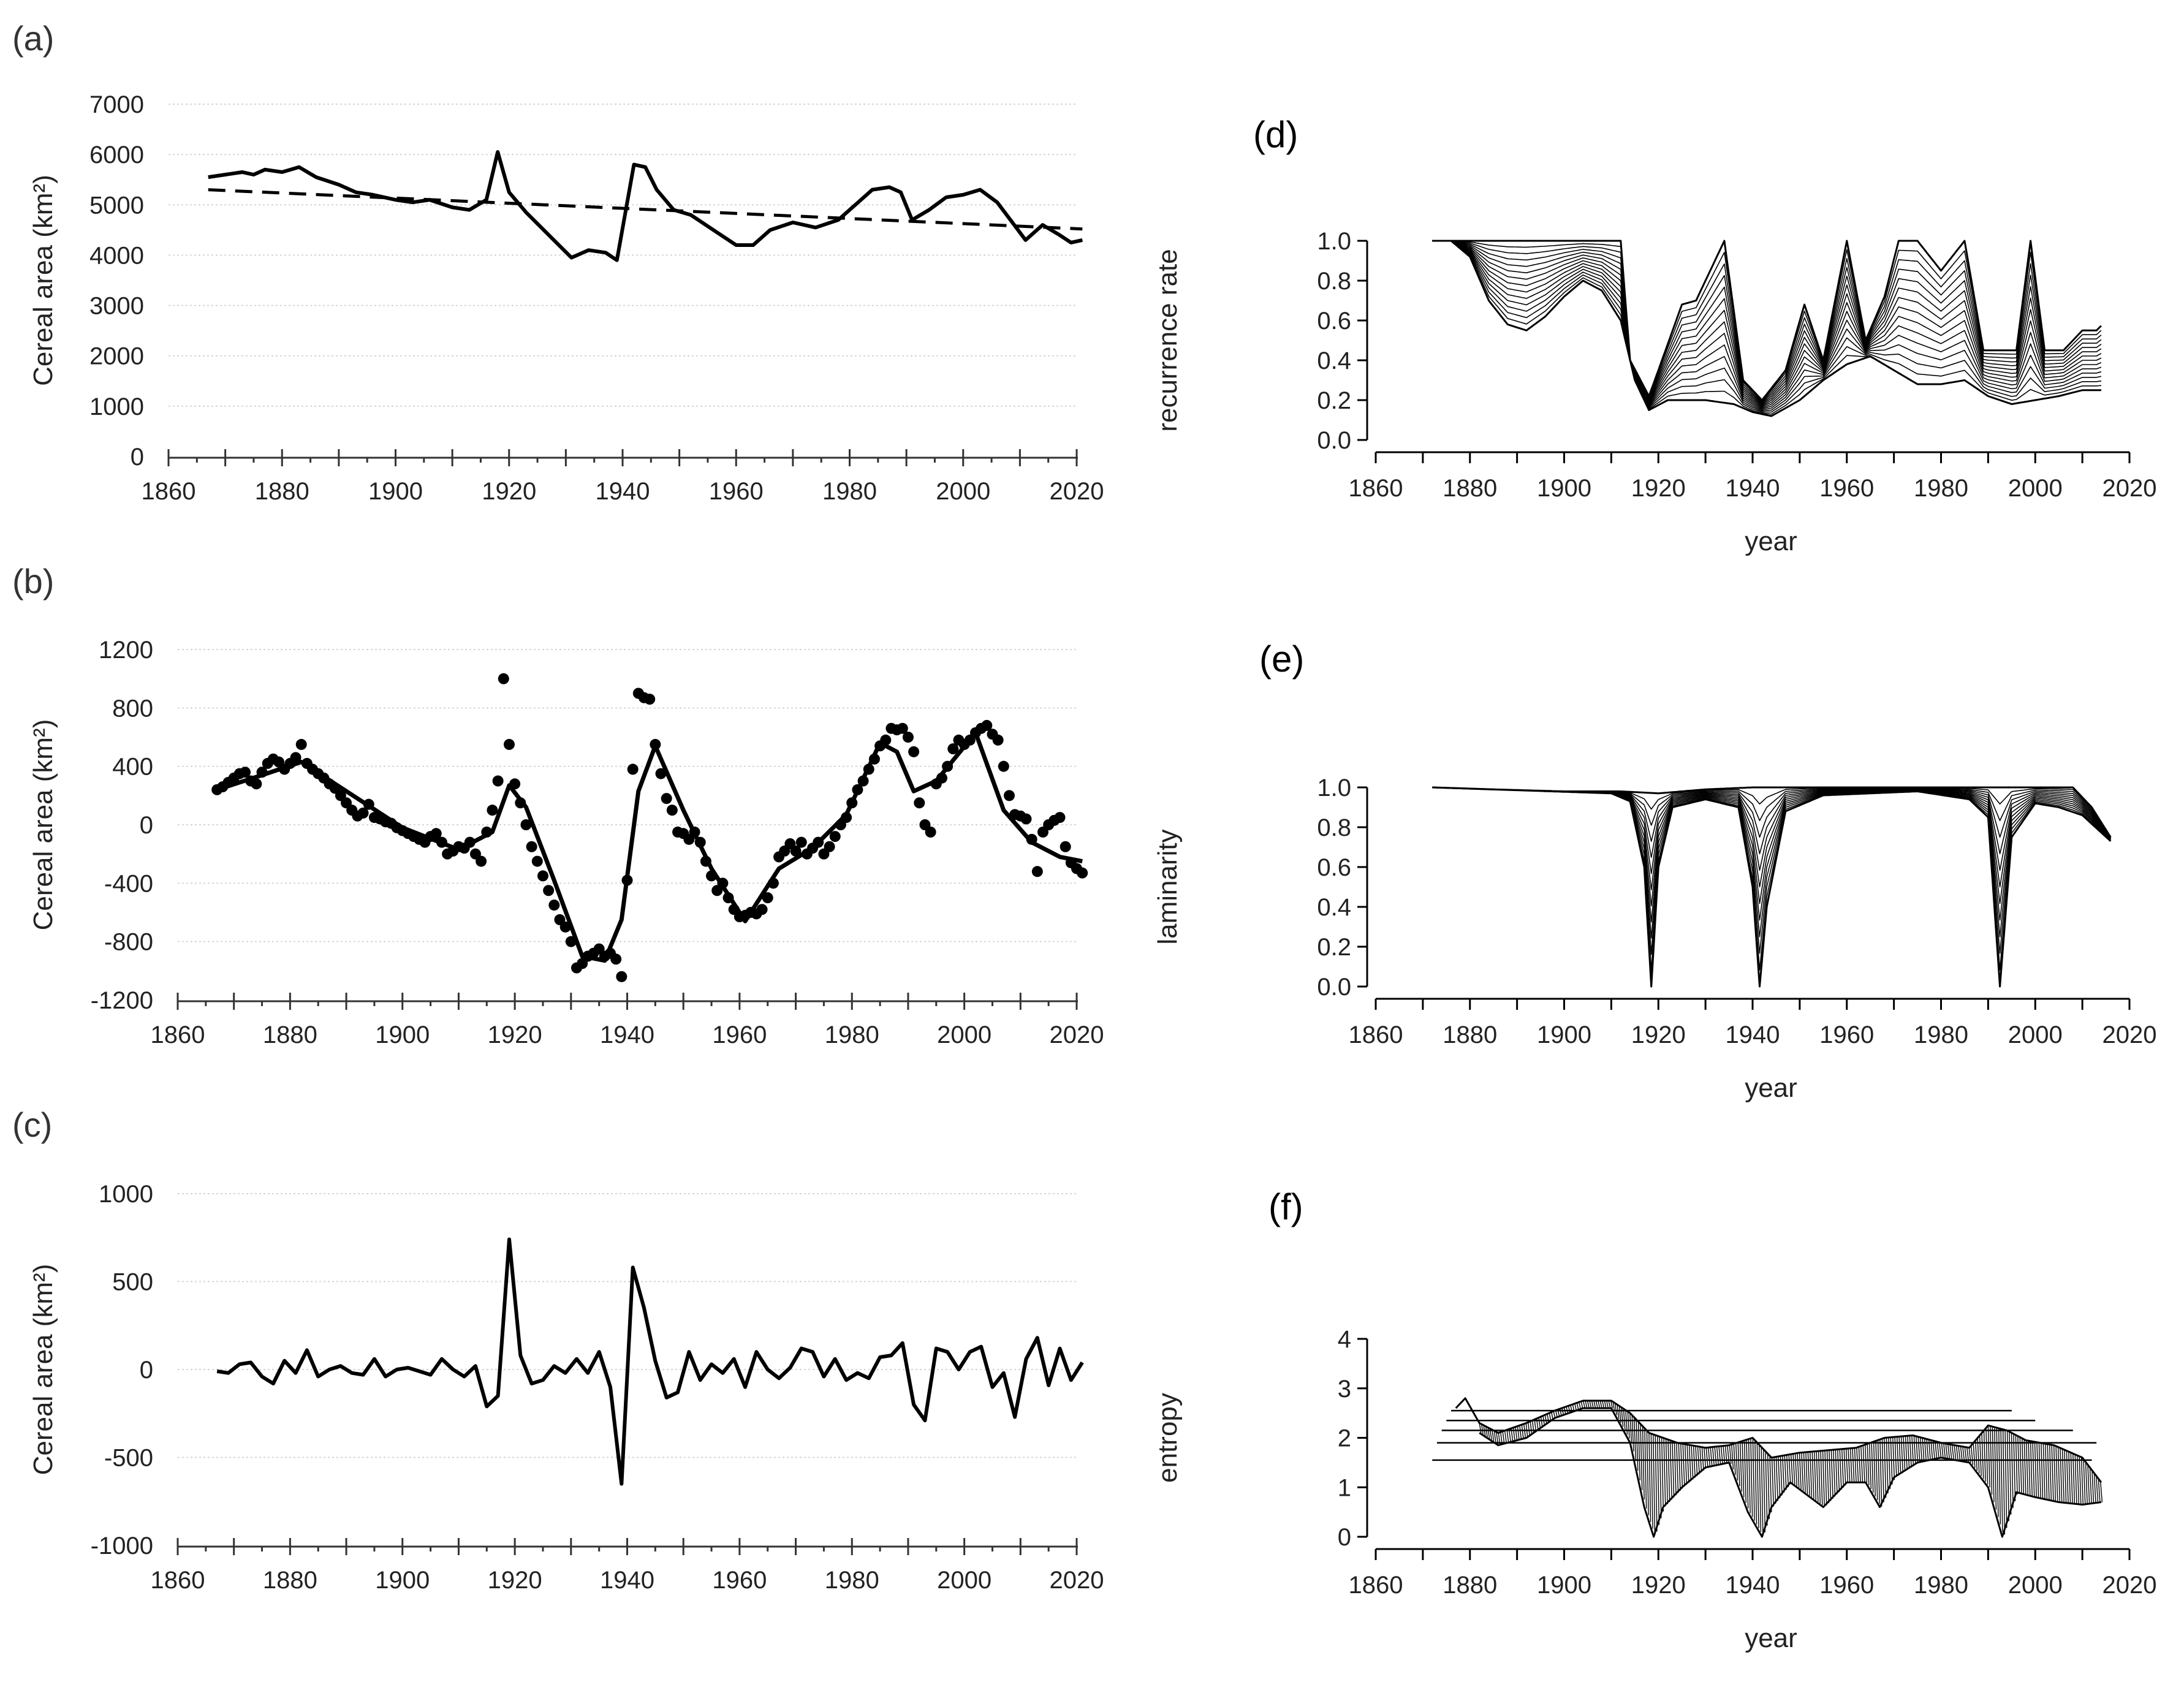 The height and width of the screenshot is (1701, 2184). Describe the element at coordinates (116, 406) in the screenshot. I see `y-tick-label: 1000` at that location.